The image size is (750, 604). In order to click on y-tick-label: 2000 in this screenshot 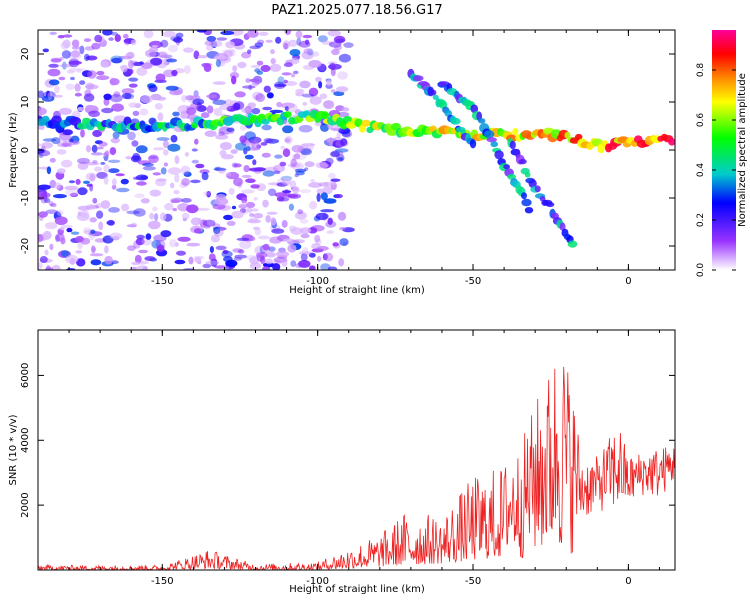, I will do `click(25, 504)`.